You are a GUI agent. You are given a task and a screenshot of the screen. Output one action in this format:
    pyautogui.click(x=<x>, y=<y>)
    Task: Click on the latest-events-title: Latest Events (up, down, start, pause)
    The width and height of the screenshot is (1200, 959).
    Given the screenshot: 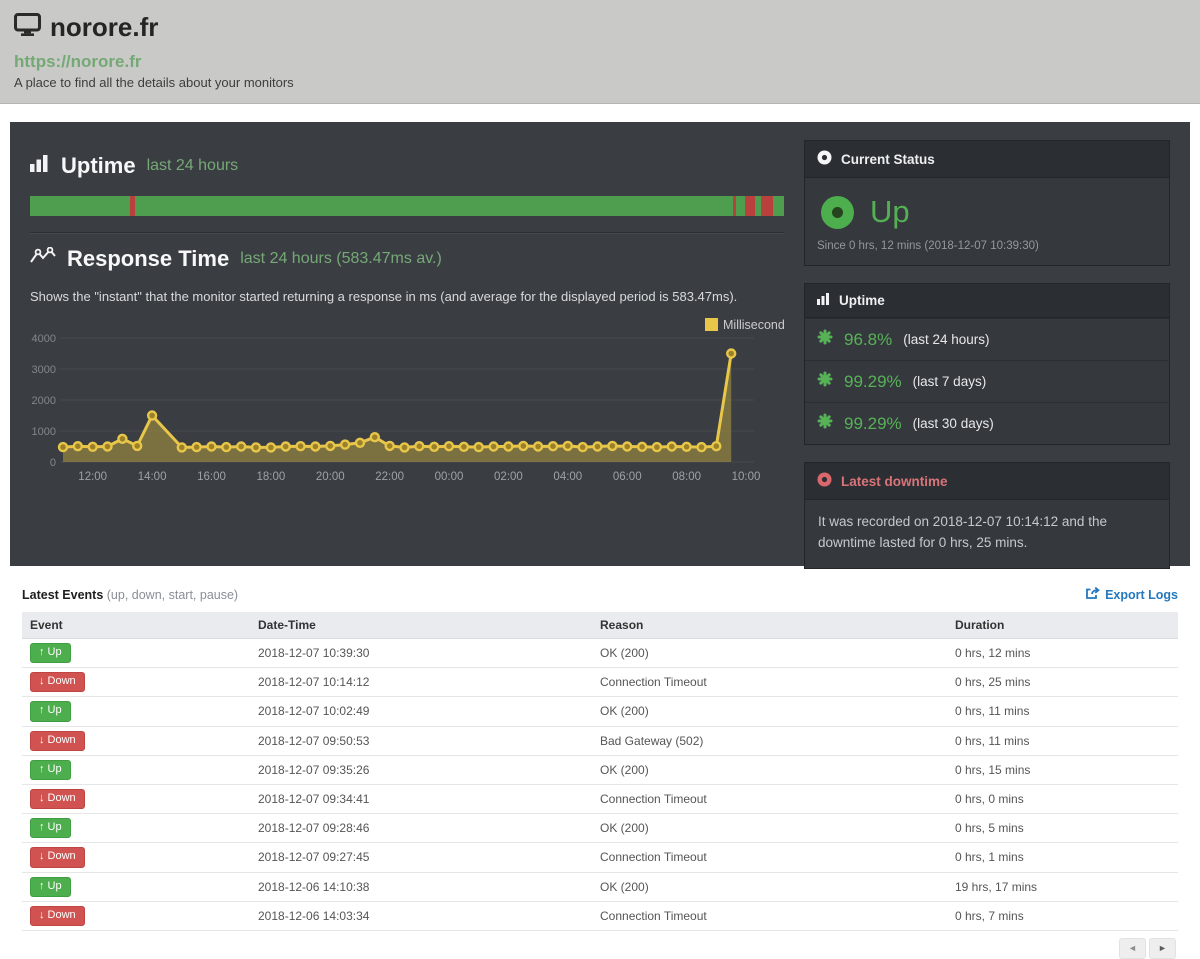 What is the action you would take?
    pyautogui.click(x=130, y=595)
    